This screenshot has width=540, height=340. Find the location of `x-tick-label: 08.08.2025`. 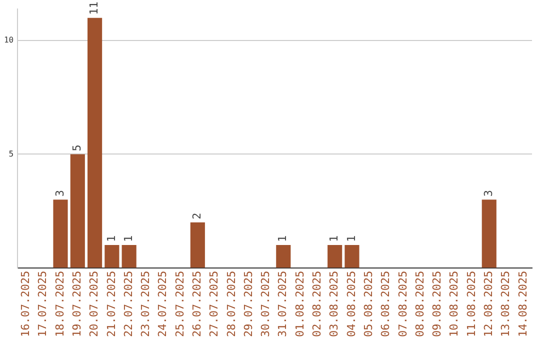

x-tick-label: 08.08.2025 is located at coordinates (419, 304).